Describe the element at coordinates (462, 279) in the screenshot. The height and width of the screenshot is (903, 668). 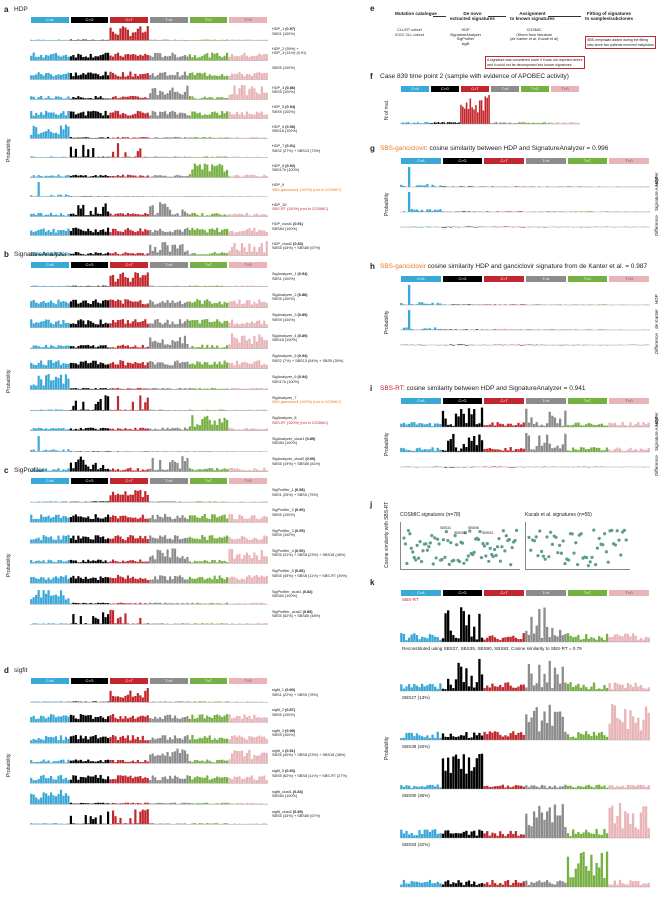
I see `mutation-class-bar: C>G` at that location.